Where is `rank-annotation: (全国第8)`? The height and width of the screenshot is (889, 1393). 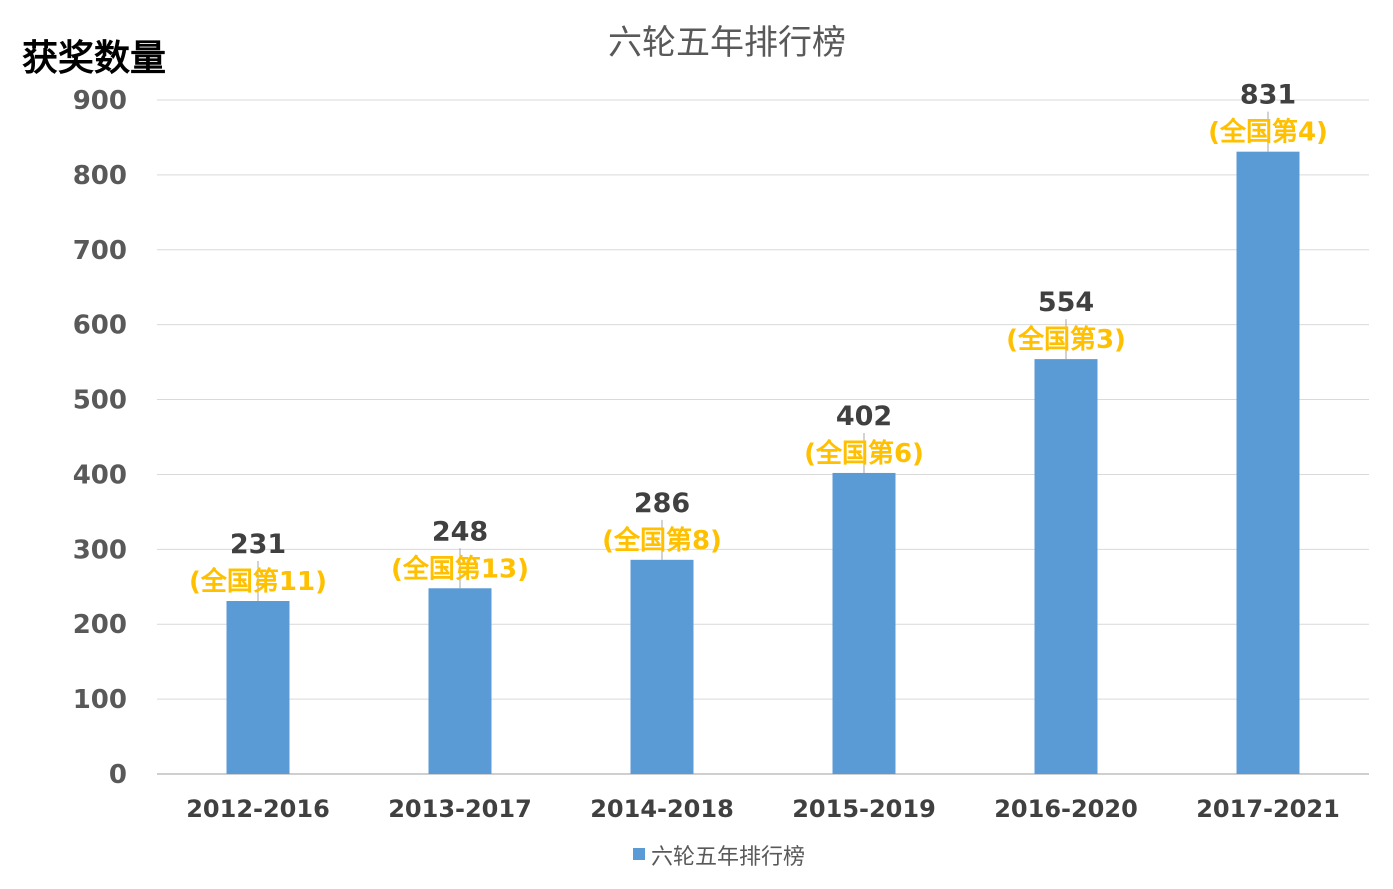
rank-annotation: (全国第8) is located at coordinates (662, 540).